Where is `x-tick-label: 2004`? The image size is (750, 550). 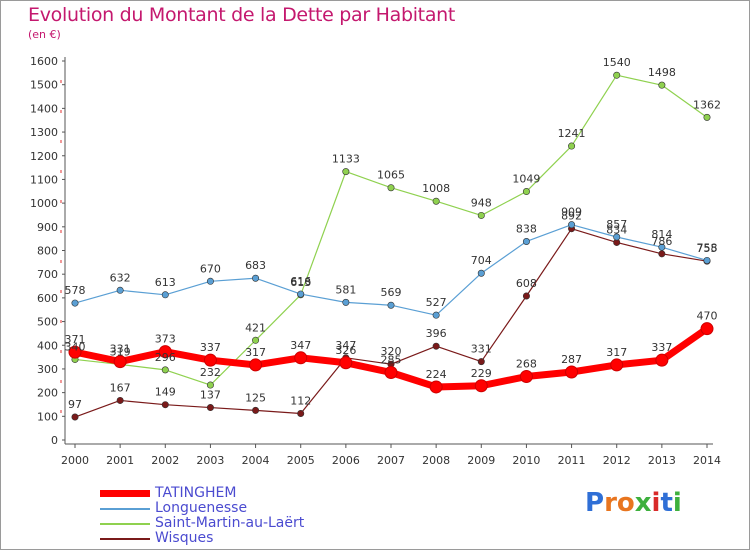 x-tick-label: 2004 is located at coordinates (256, 460).